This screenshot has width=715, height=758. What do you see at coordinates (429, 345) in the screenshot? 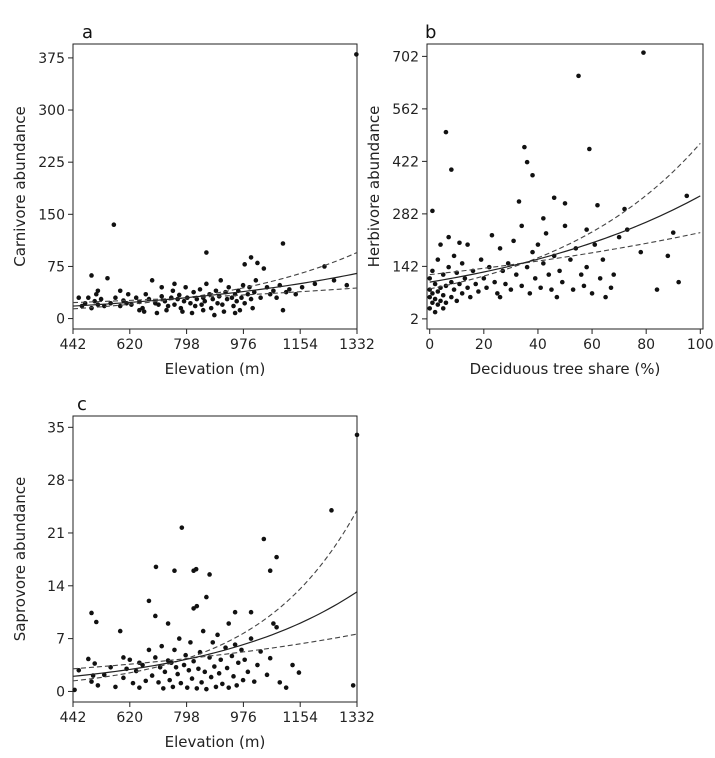
I see `x-tick-label: 0` at bounding box center [429, 345].